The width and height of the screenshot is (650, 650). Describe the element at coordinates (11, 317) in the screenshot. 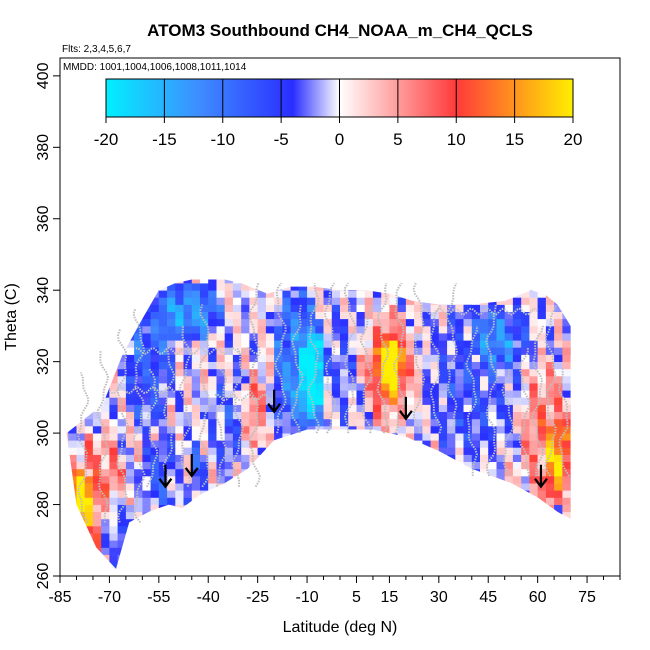

I see `y-axis-label: Theta (C)` at that location.